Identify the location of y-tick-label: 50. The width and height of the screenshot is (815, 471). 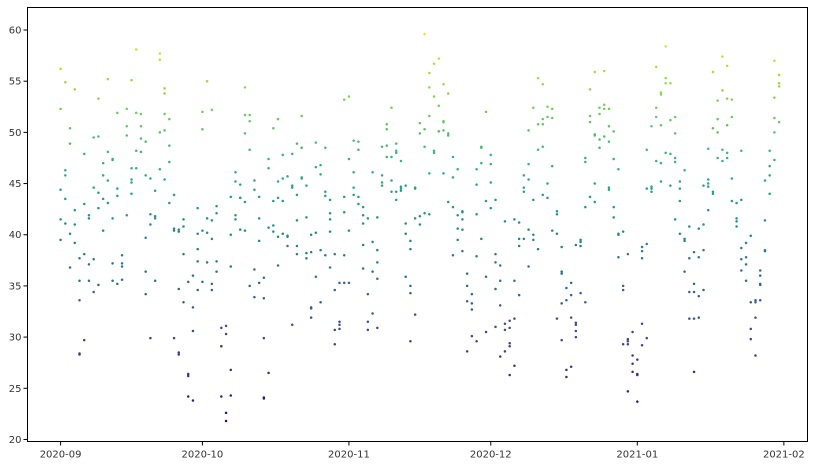
(15, 133).